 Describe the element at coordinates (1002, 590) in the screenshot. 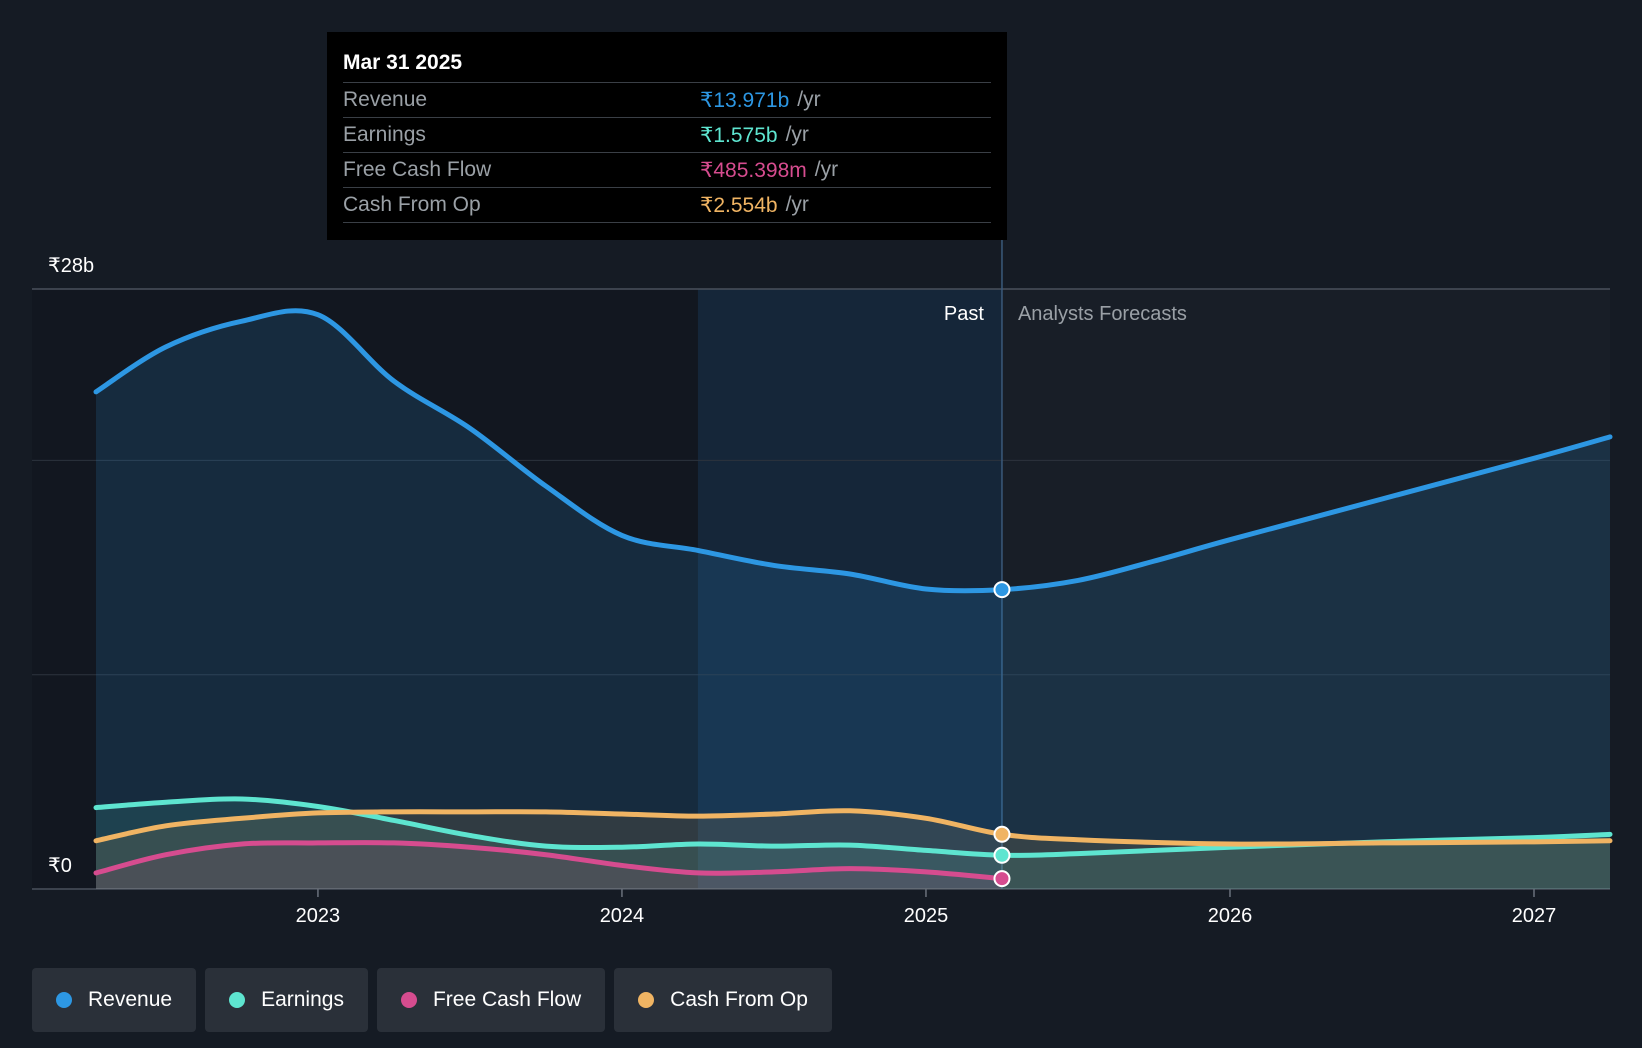

I see `revenue-marker` at that location.